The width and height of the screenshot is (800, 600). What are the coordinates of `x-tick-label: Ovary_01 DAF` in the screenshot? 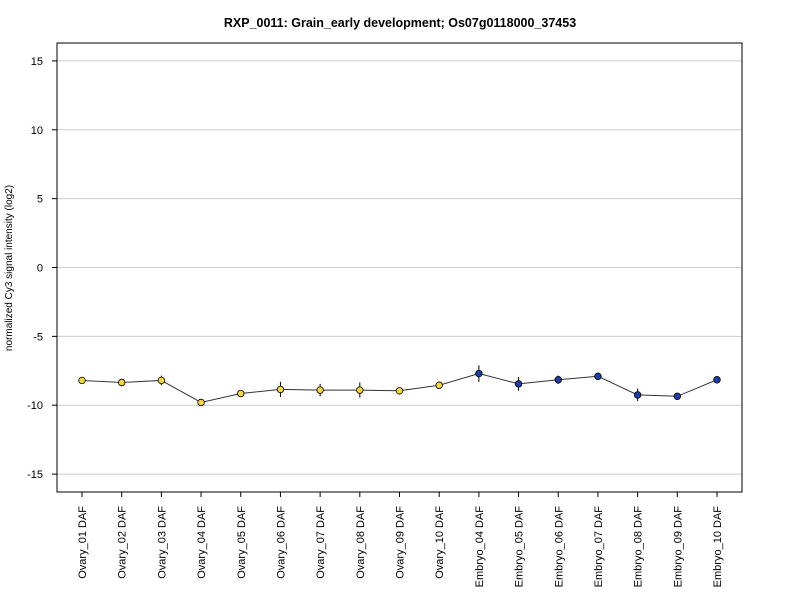 It's located at (83, 542).